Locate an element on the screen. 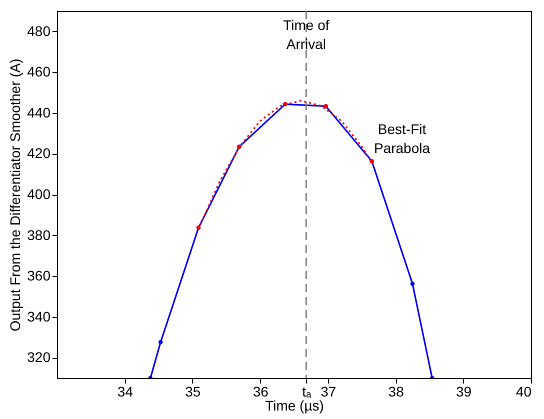 This screenshot has width=544, height=419. x-axis-title: Time (µs) is located at coordinates (294, 406).